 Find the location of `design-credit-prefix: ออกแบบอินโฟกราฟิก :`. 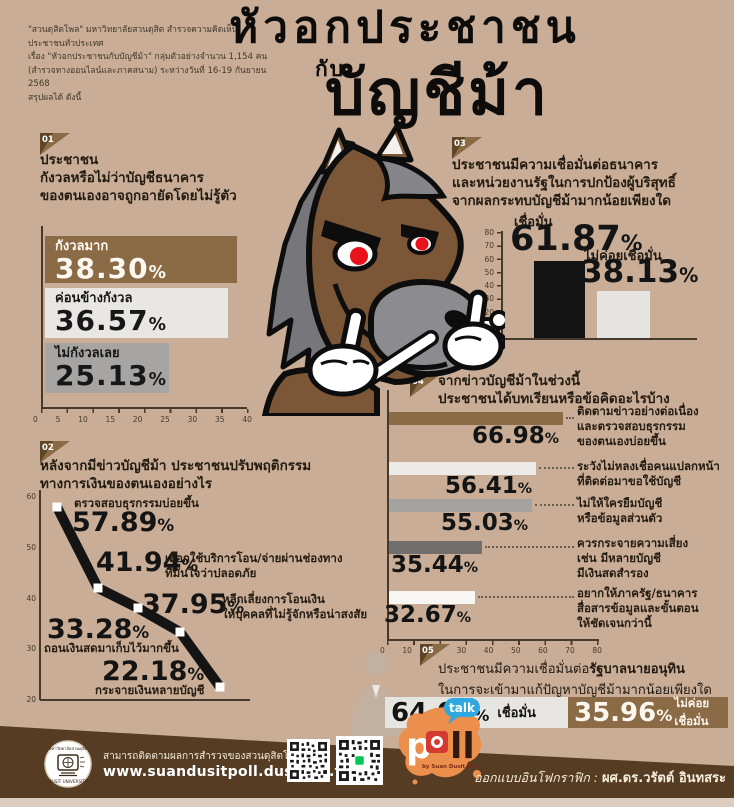

design-credit-prefix: ออกแบบอินโฟกราฟิก : is located at coordinates (537, 777).